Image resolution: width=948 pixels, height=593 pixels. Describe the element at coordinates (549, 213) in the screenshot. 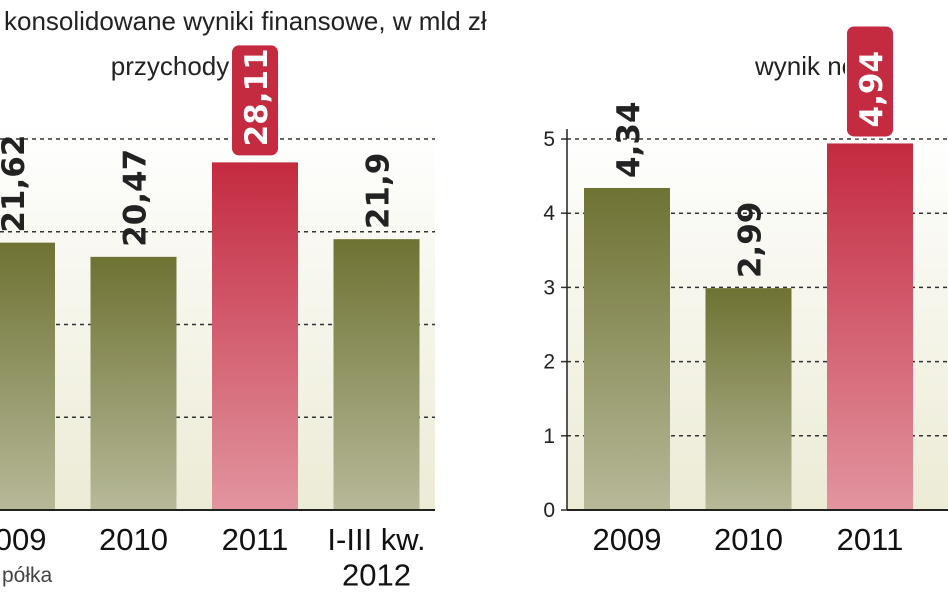

I see `y-tick-label: 4` at that location.